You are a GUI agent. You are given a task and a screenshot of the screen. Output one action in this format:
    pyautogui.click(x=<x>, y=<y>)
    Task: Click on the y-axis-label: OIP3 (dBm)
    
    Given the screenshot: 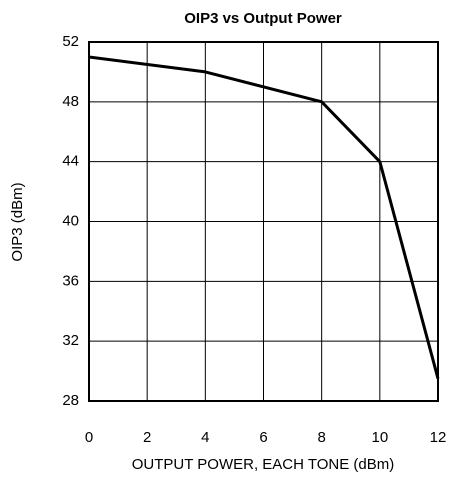 What is the action you would take?
    pyautogui.click(x=17, y=221)
    